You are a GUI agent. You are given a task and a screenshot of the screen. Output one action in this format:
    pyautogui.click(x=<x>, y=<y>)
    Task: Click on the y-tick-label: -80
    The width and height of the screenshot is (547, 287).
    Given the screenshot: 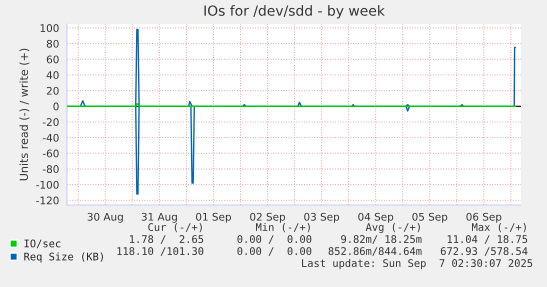 What is the action you would take?
    pyautogui.click(x=50, y=169)
    